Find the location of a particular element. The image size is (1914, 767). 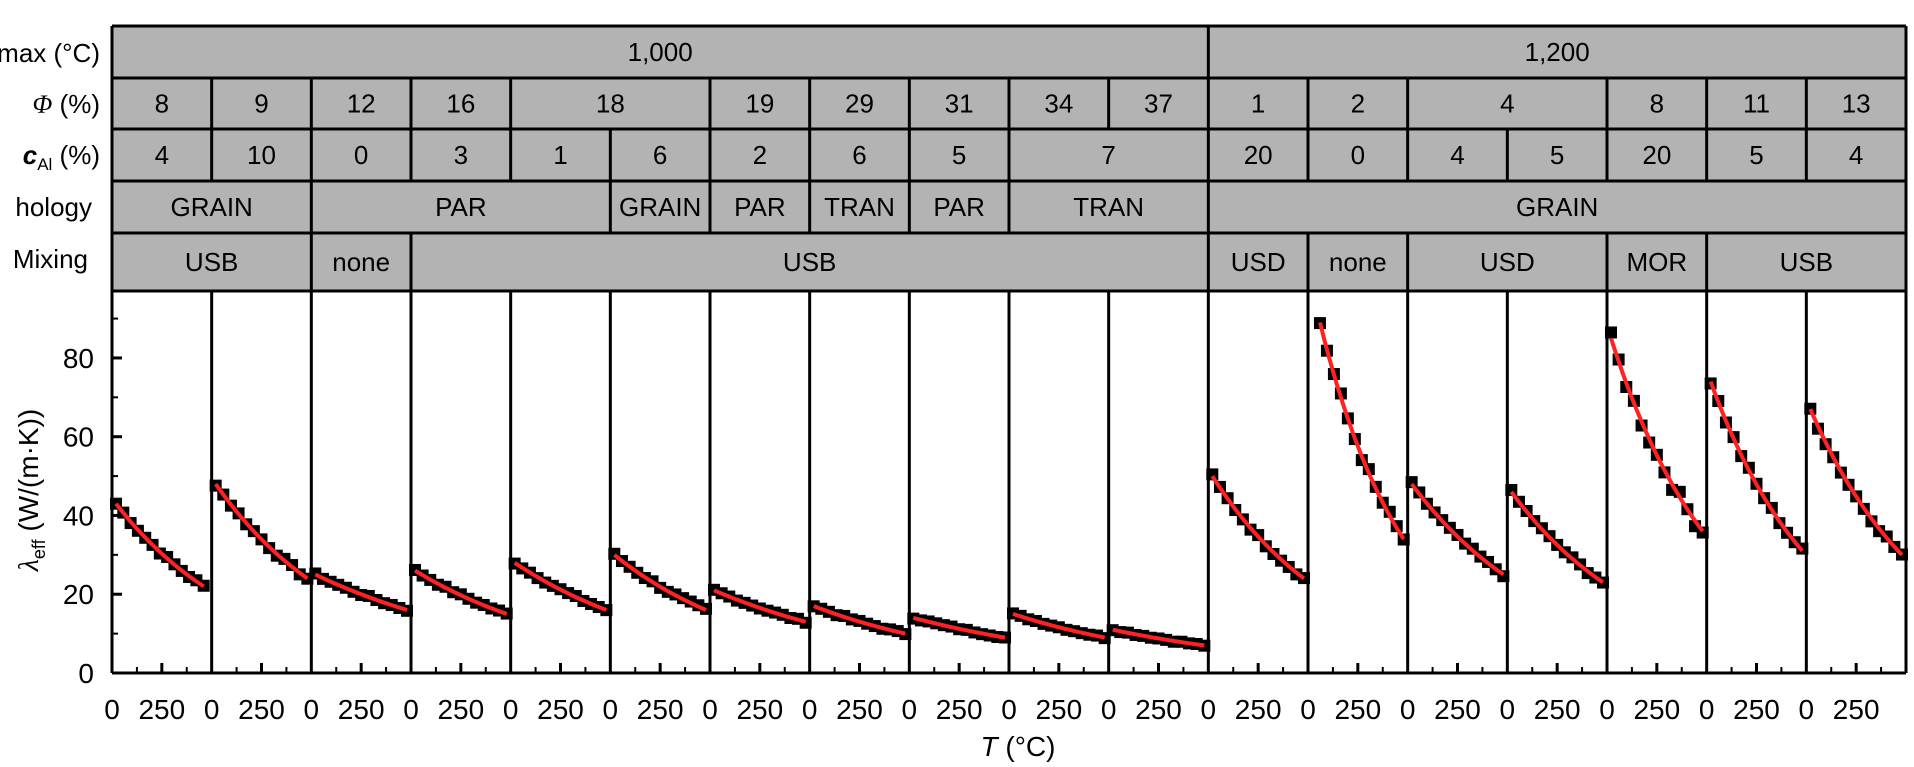

row-label-morphology: hology is located at coordinates (53, 207).